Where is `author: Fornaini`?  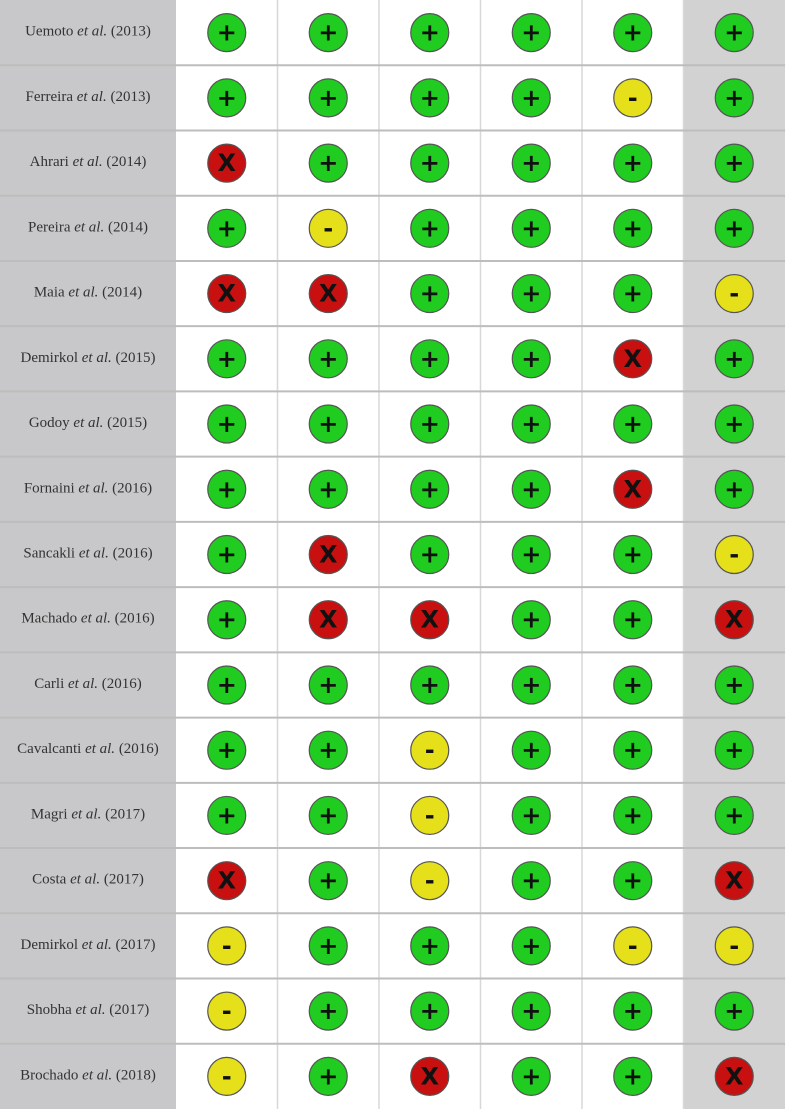 author: Fornaini is located at coordinates (49, 489).